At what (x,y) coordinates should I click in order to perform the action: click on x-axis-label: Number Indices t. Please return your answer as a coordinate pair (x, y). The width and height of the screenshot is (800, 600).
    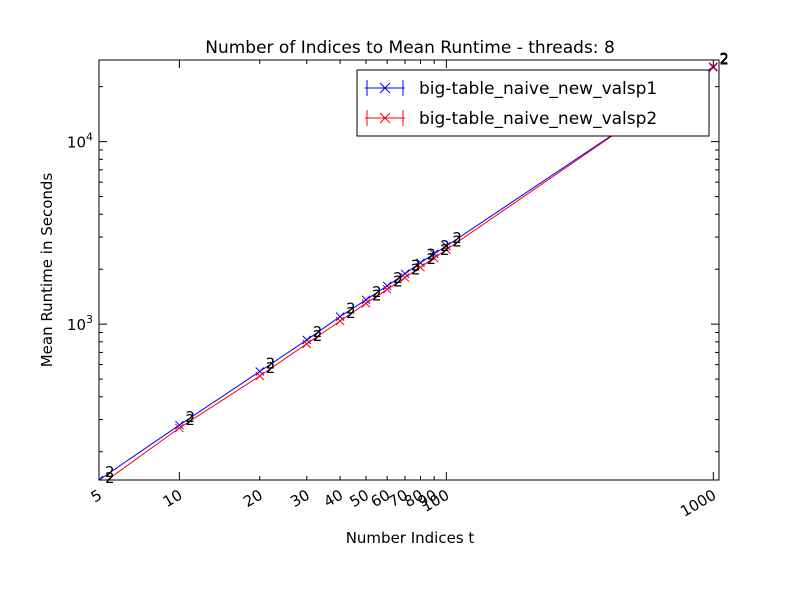
    Looking at the image, I should click on (410, 538).